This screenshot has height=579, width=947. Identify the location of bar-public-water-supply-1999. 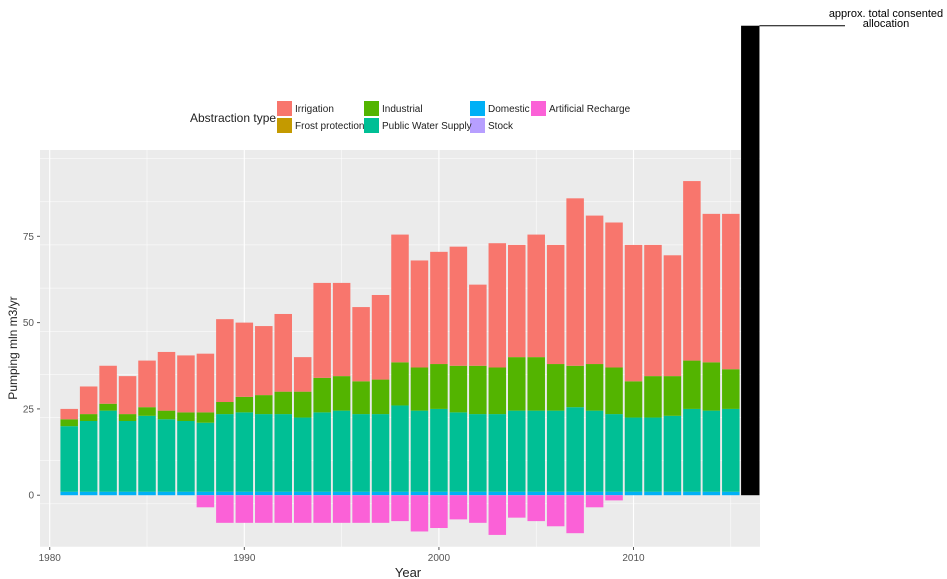
(419, 451).